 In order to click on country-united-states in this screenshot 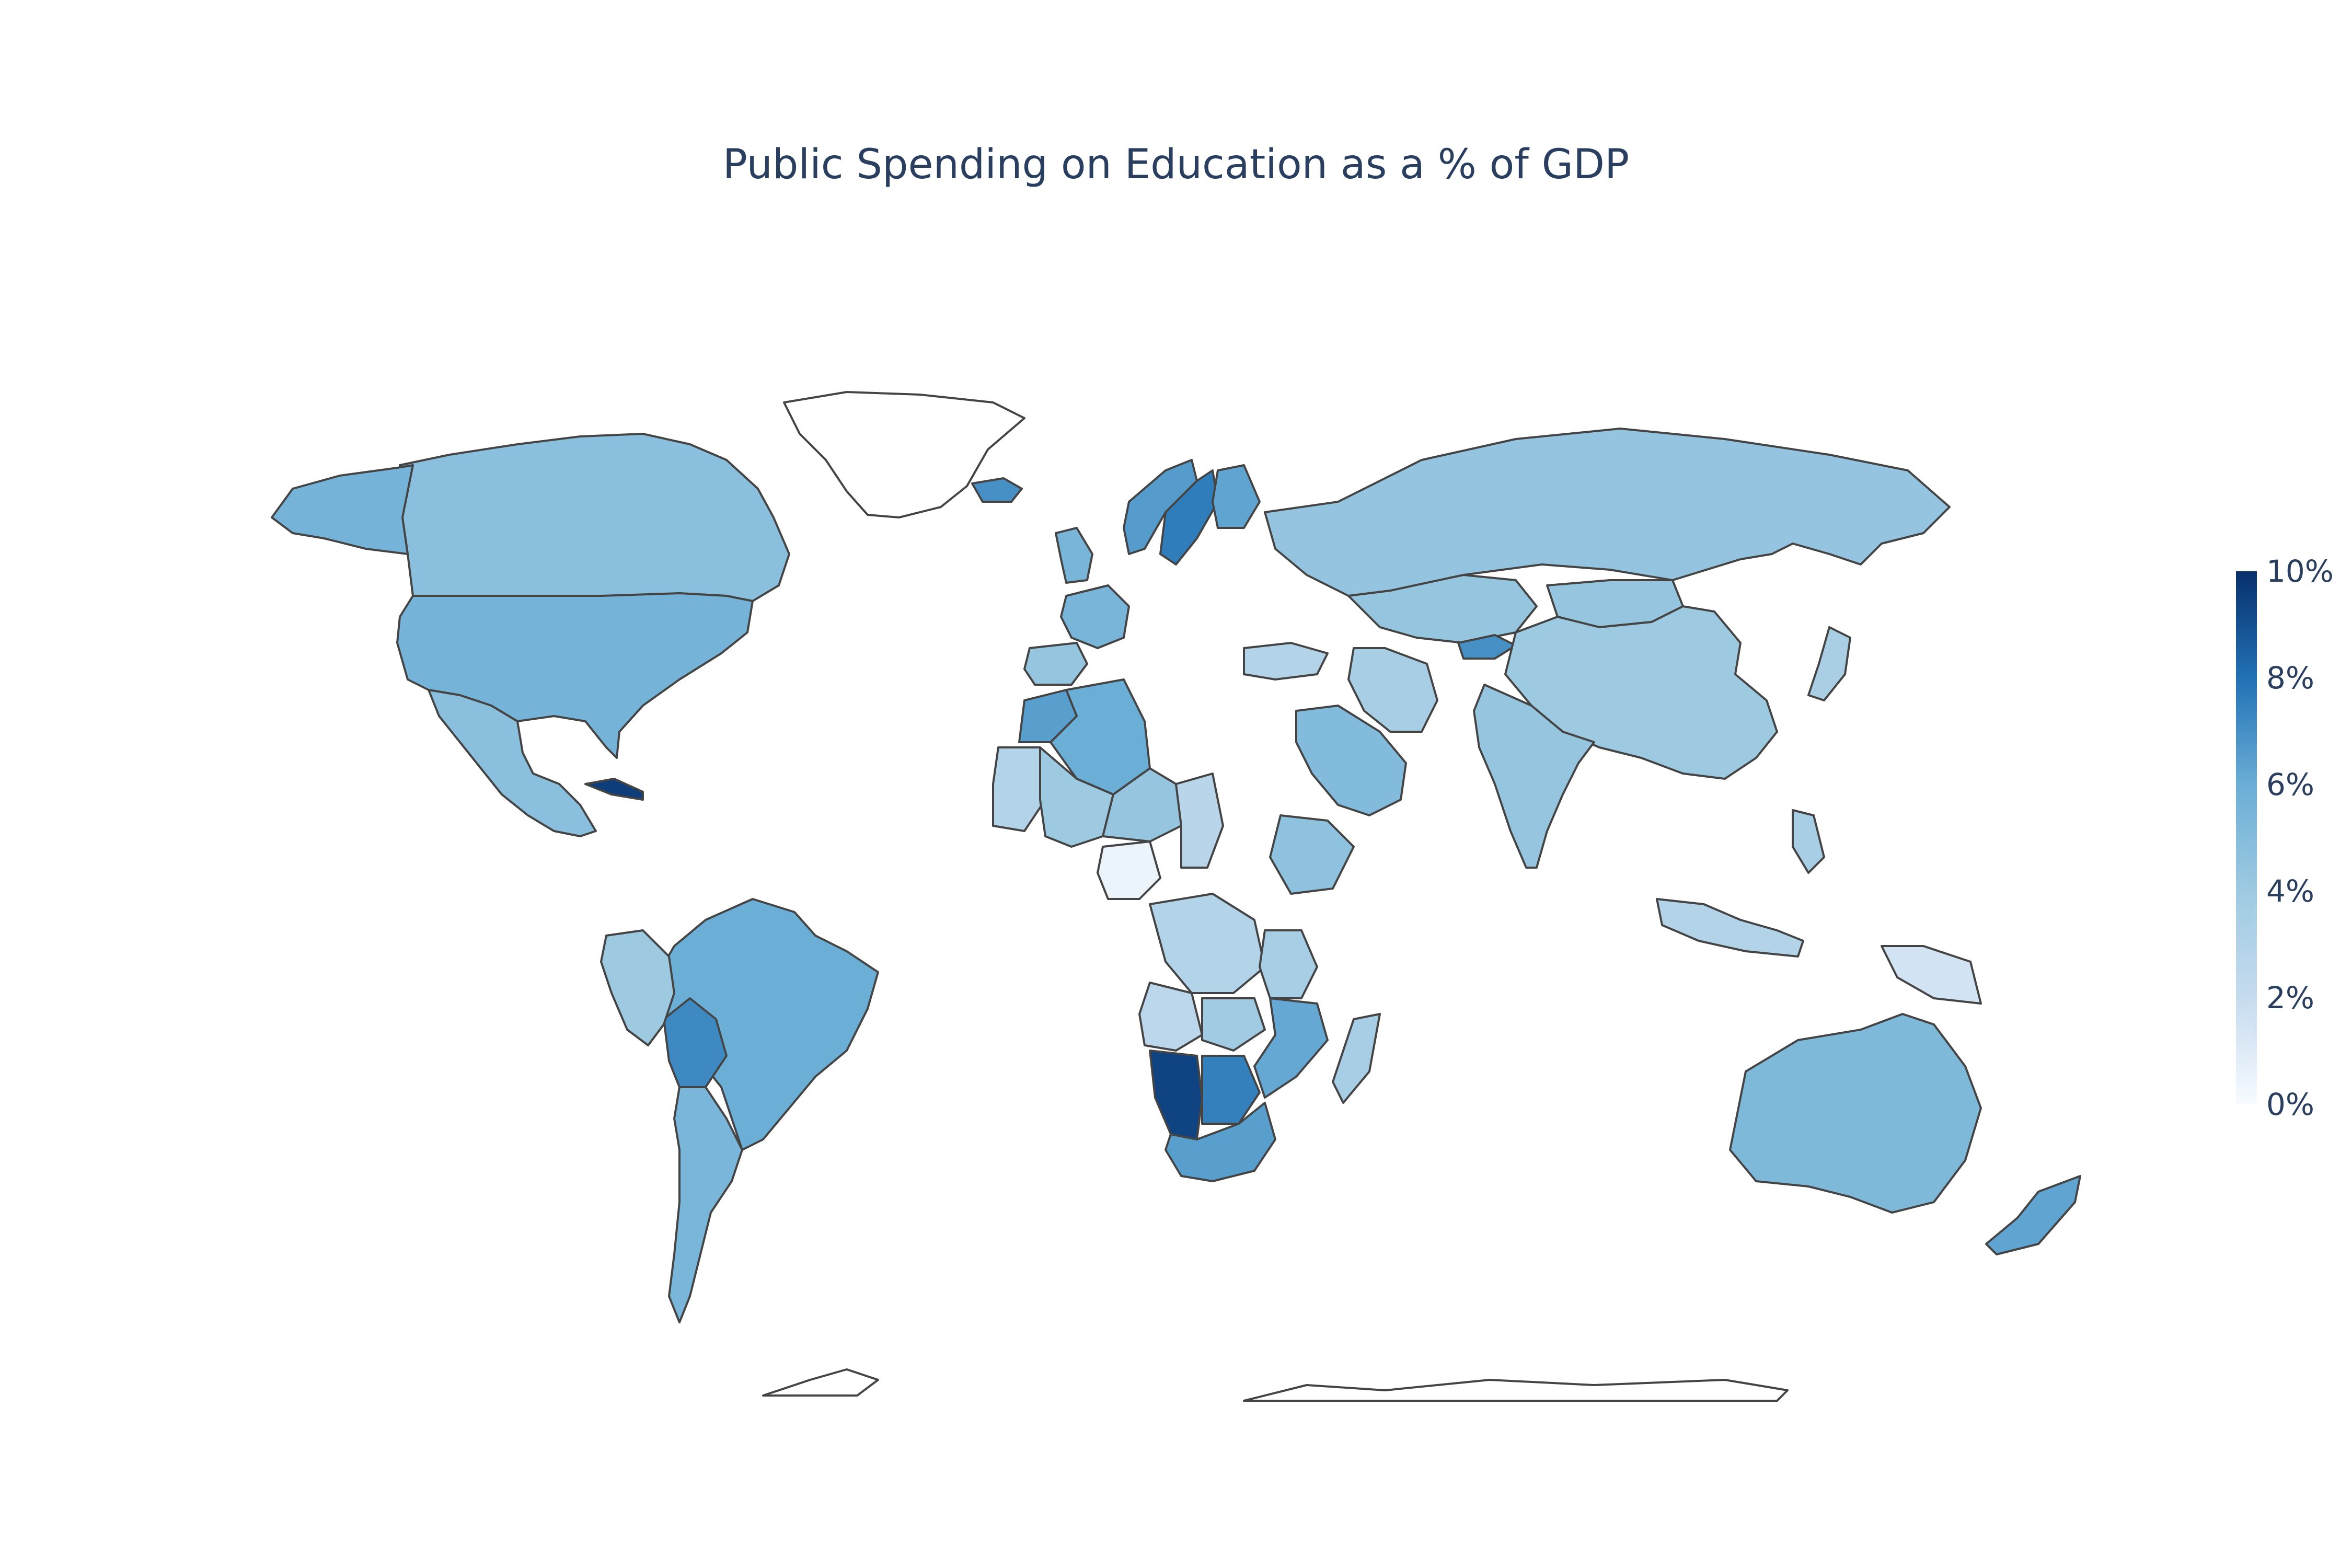, I will do `click(575, 675)`.